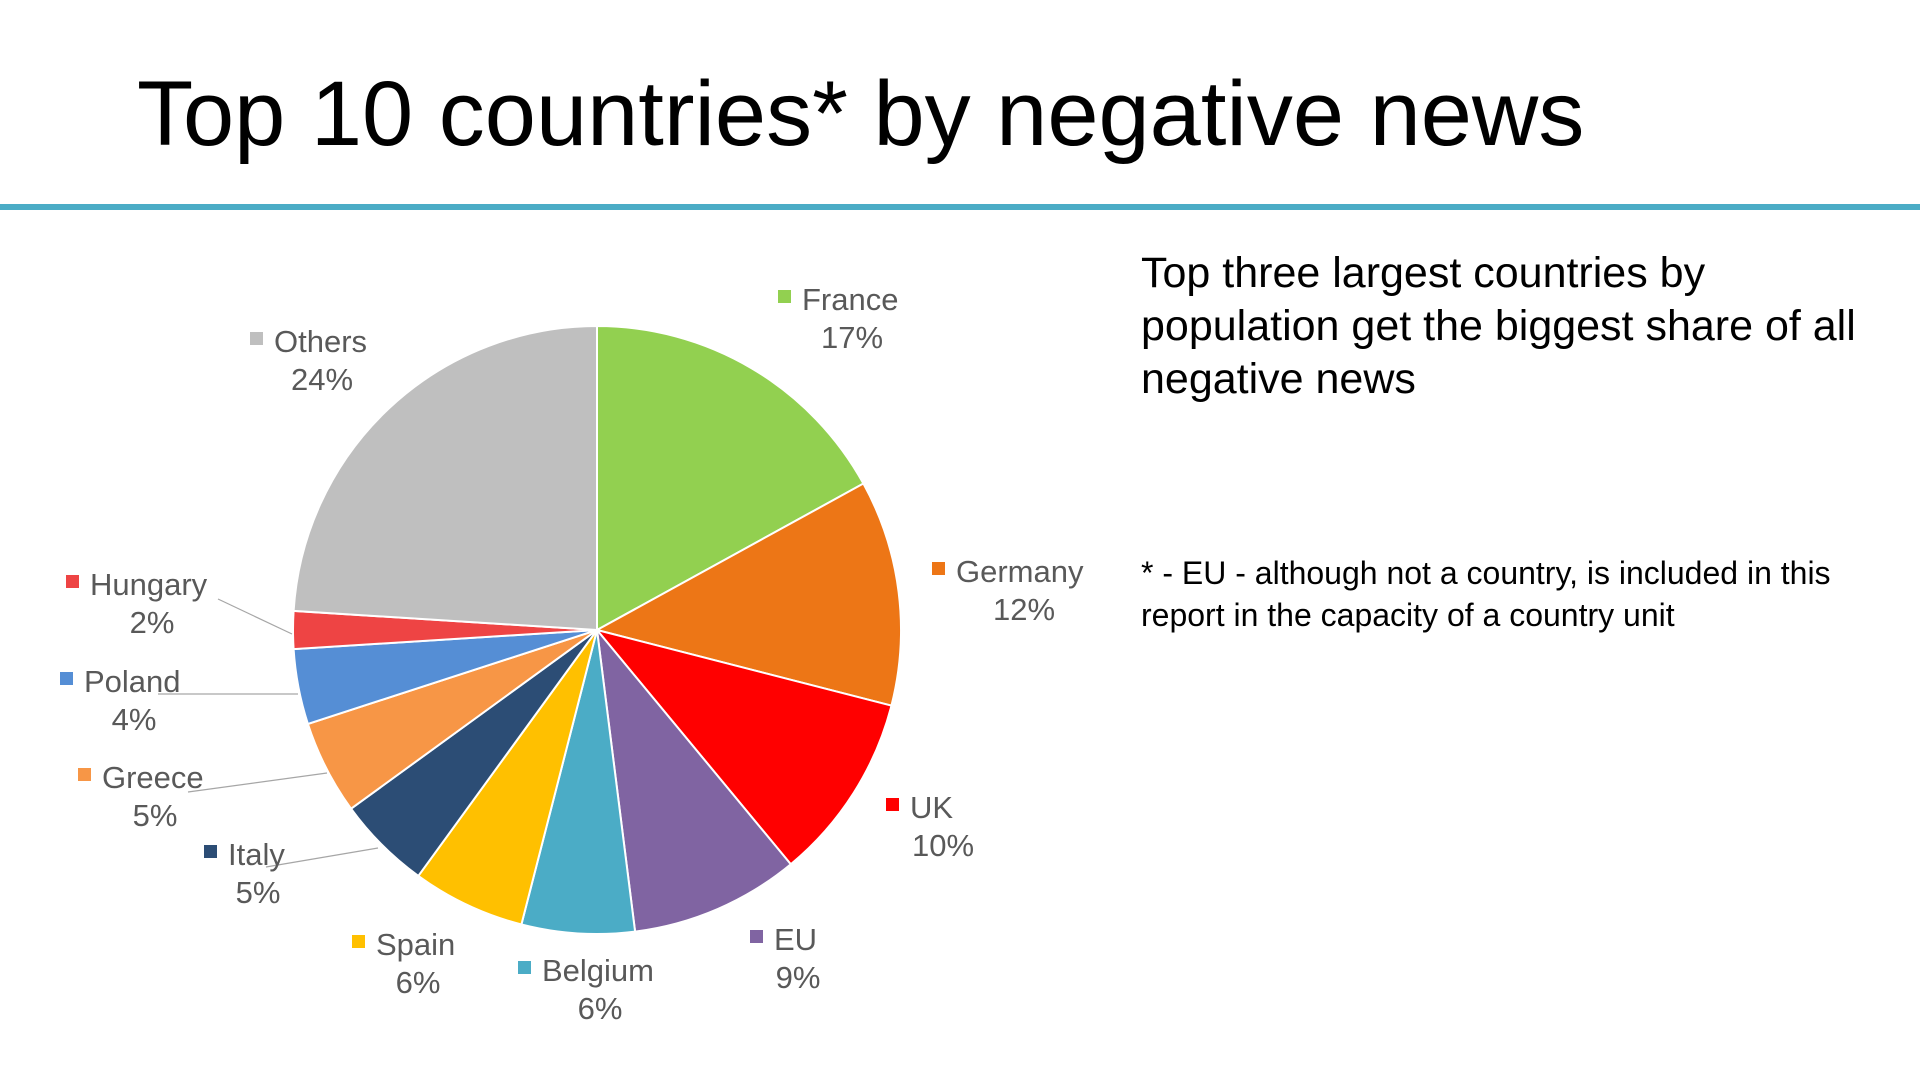 This screenshot has height=1080, width=1920. What do you see at coordinates (938, 568) in the screenshot?
I see `legend-swatch-germany` at bounding box center [938, 568].